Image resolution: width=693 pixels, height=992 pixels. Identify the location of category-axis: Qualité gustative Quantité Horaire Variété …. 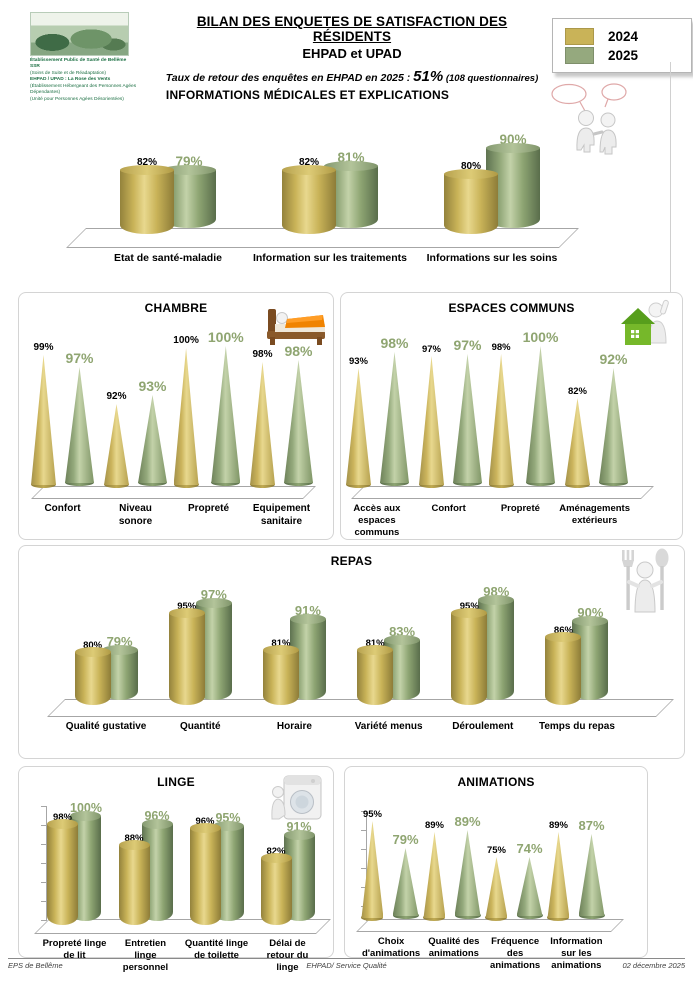
(341, 727).